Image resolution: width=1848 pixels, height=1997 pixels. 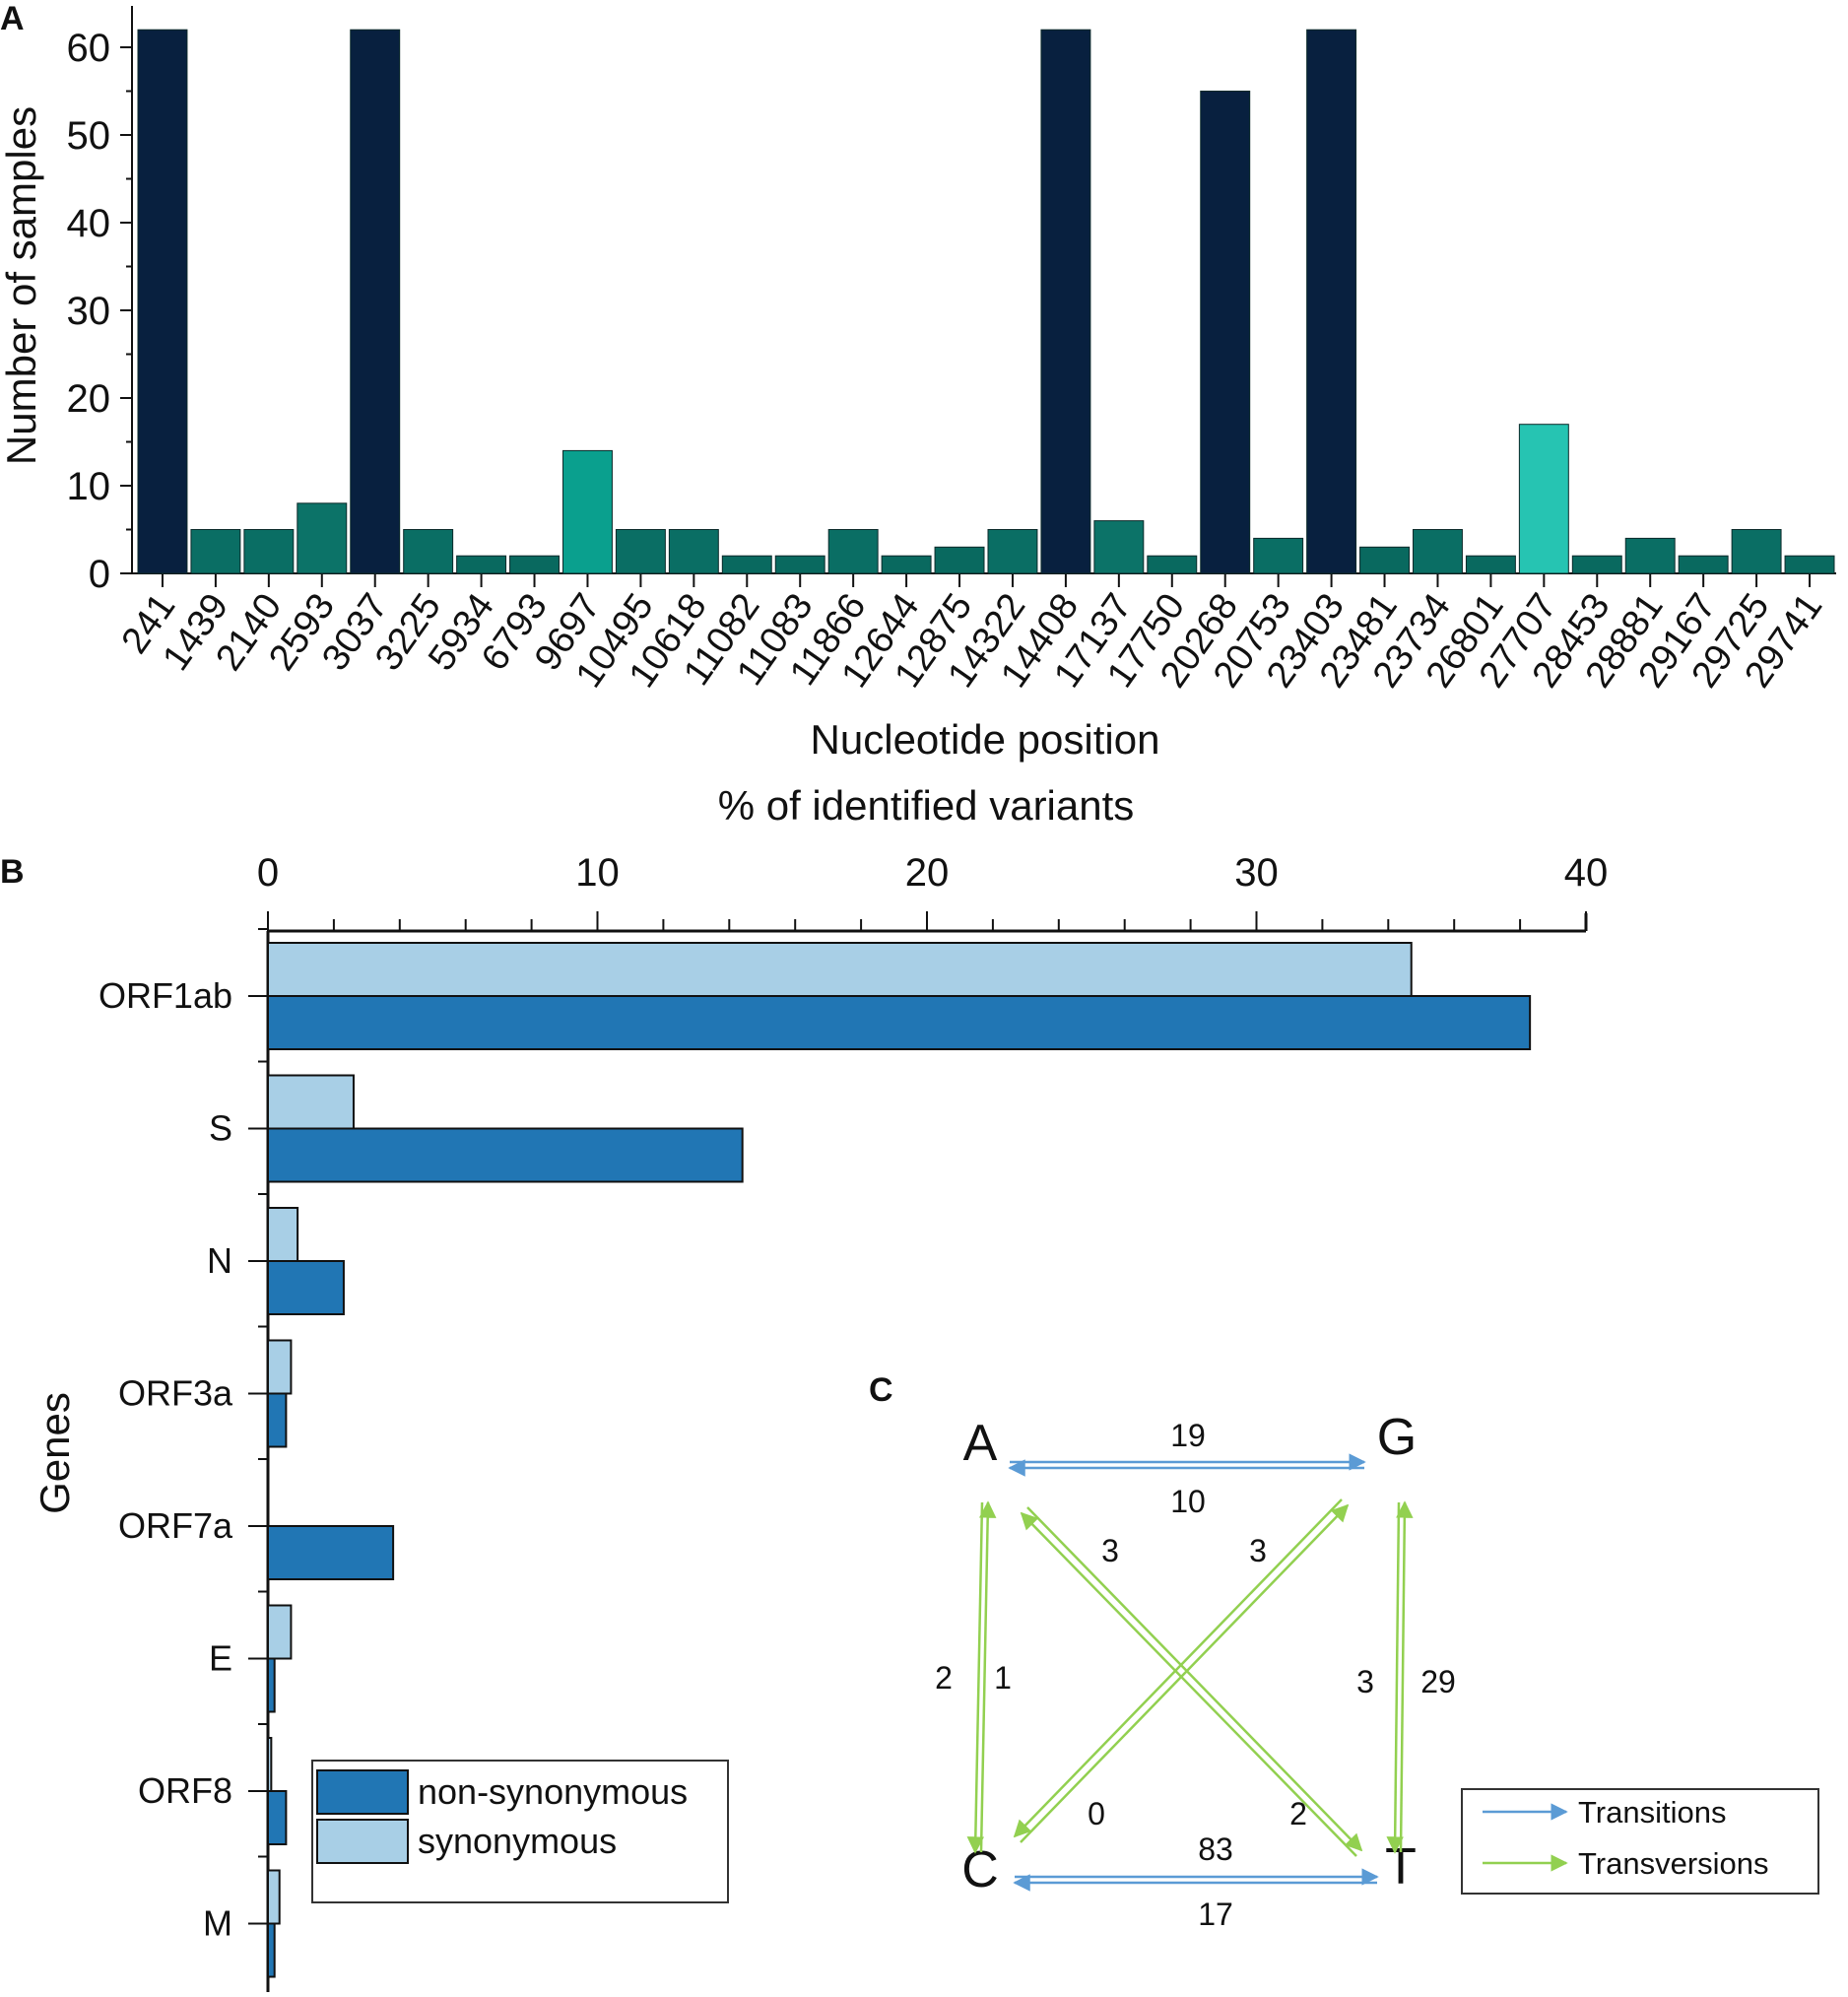 I want to click on panel-label-a: A, so click(x=12, y=18).